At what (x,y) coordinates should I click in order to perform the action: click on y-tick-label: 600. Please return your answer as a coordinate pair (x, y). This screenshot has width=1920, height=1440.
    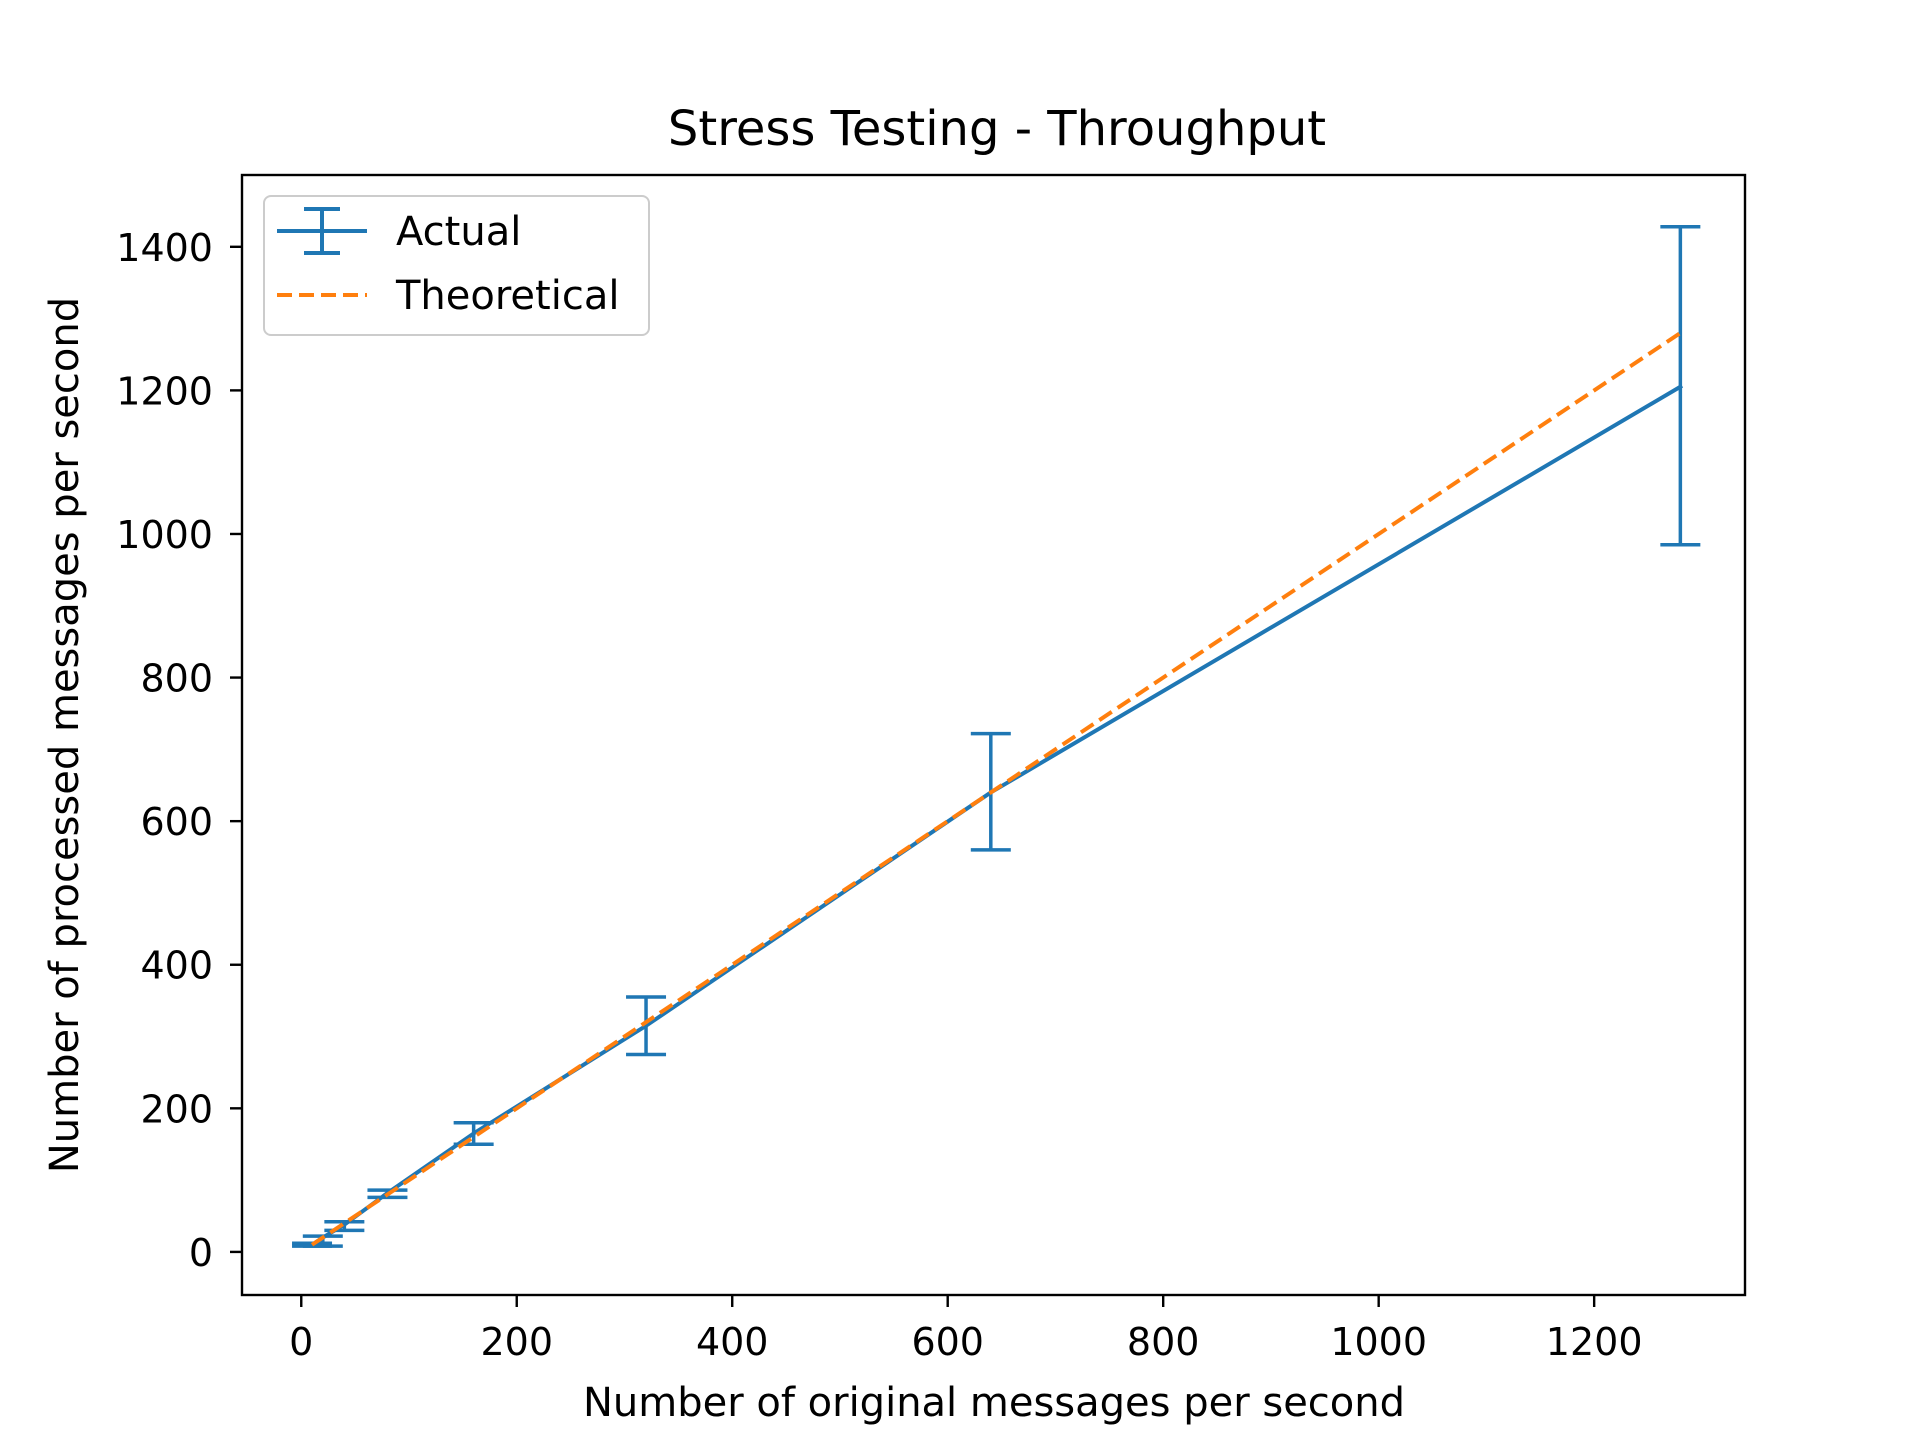
    Looking at the image, I should click on (176, 822).